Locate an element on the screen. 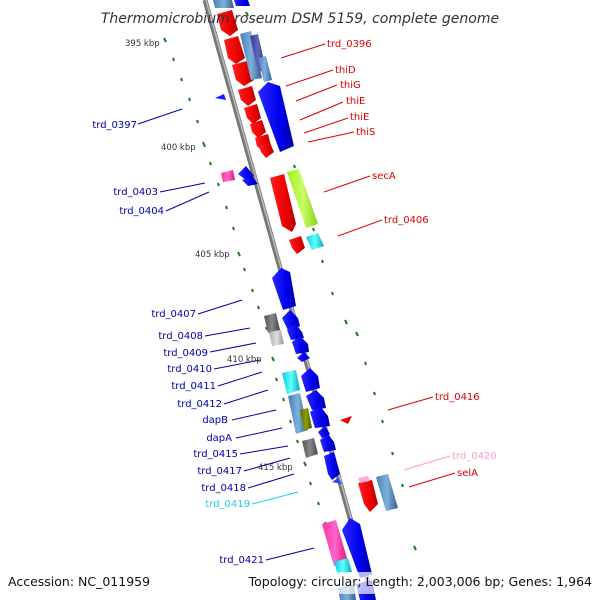 The image size is (600, 600). gene-label: trd_0404 is located at coordinates (141, 211).